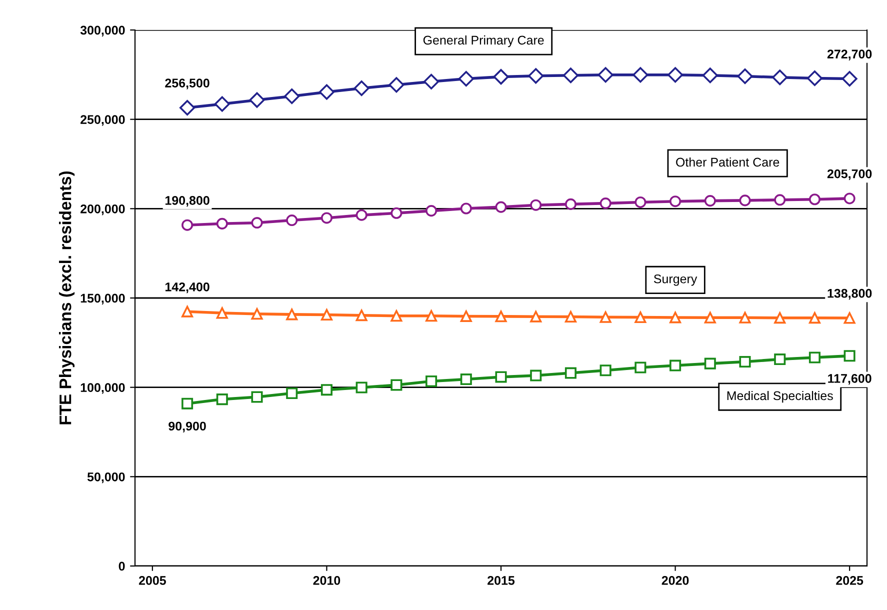  I want to click on x-tick-label: 2025, so click(850, 580).